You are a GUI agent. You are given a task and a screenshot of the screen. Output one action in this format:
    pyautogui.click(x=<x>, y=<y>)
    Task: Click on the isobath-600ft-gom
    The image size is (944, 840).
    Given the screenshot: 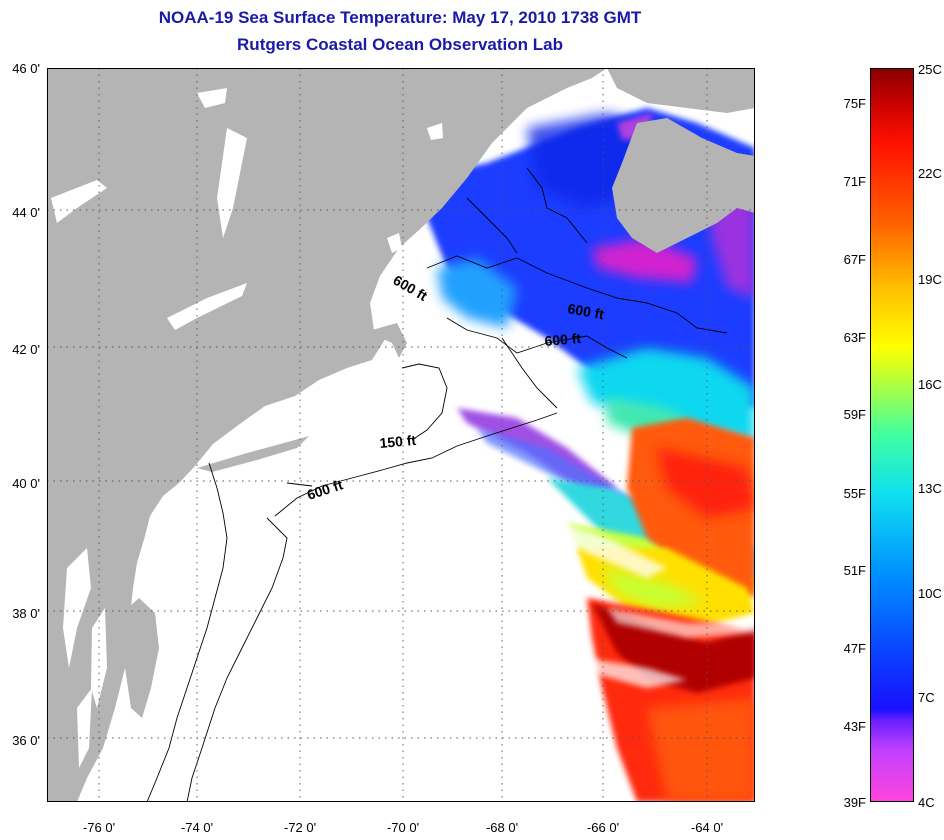 What is the action you would take?
    pyautogui.click(x=577, y=294)
    